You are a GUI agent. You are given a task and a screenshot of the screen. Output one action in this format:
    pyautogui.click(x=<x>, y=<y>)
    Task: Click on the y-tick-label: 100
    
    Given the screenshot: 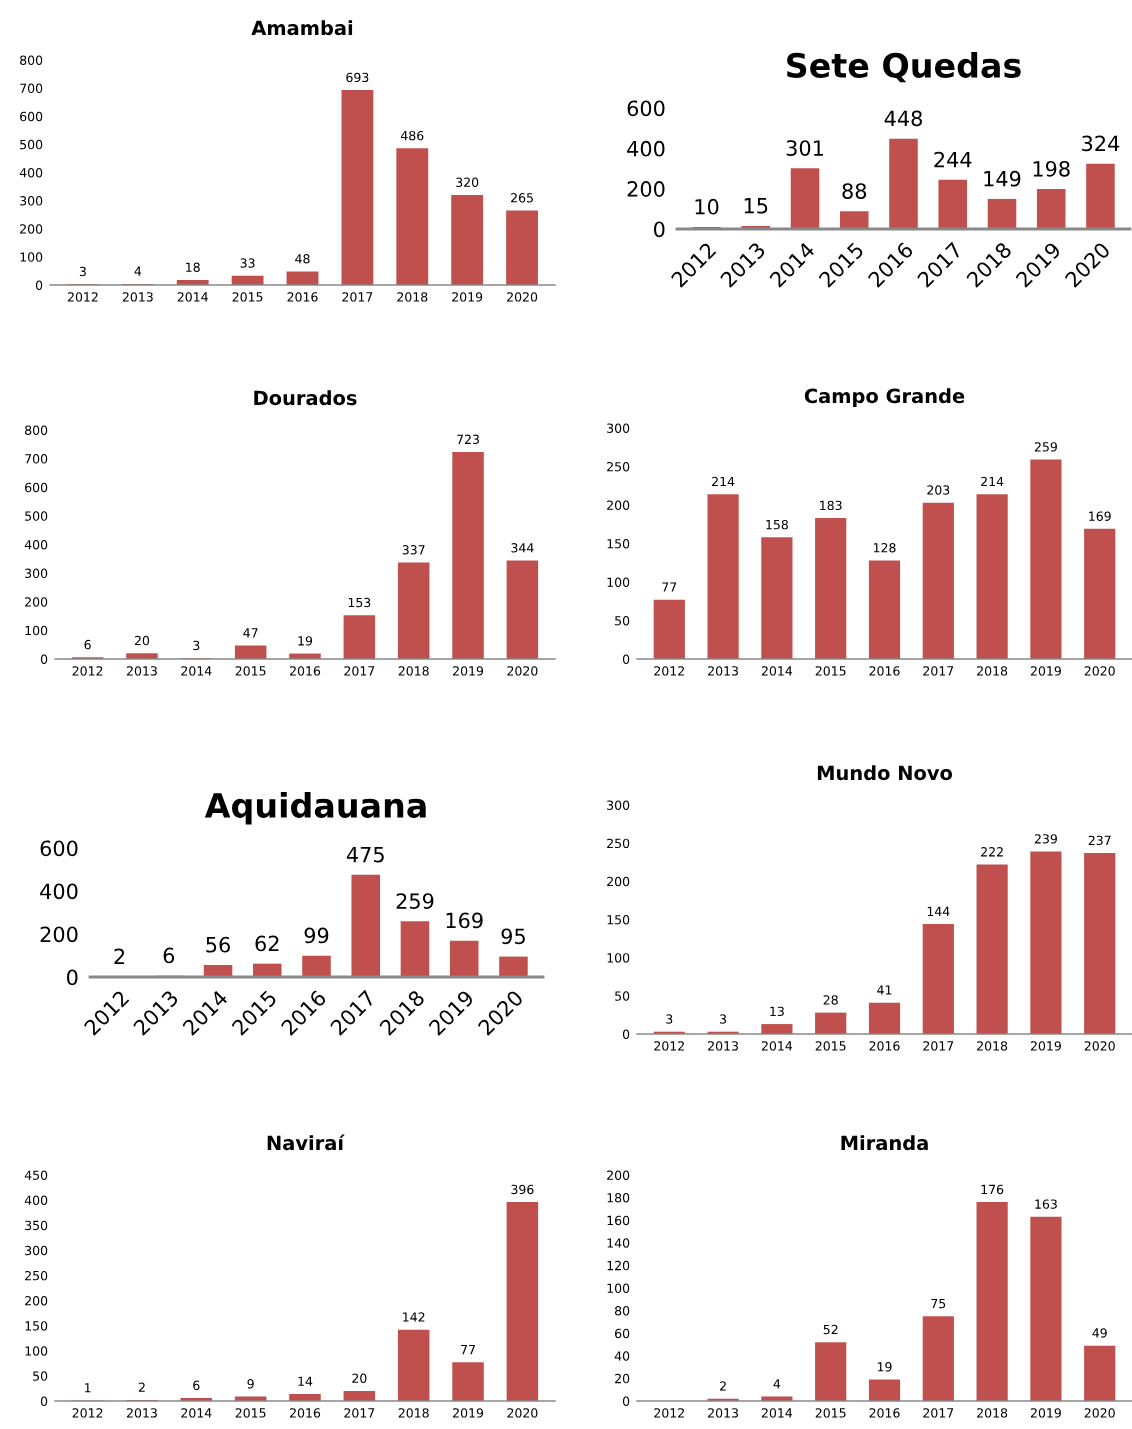 What is the action you would take?
    pyautogui.click(x=36, y=1351)
    